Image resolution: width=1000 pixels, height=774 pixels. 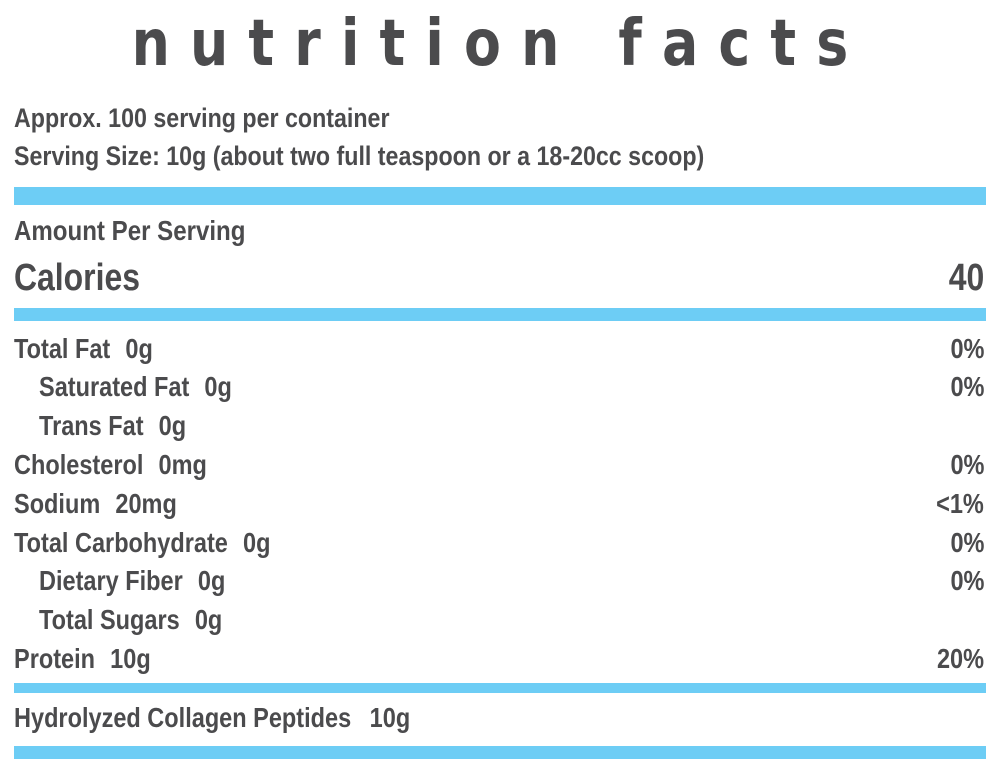 I want to click on calories-value: 40, so click(x=966, y=278).